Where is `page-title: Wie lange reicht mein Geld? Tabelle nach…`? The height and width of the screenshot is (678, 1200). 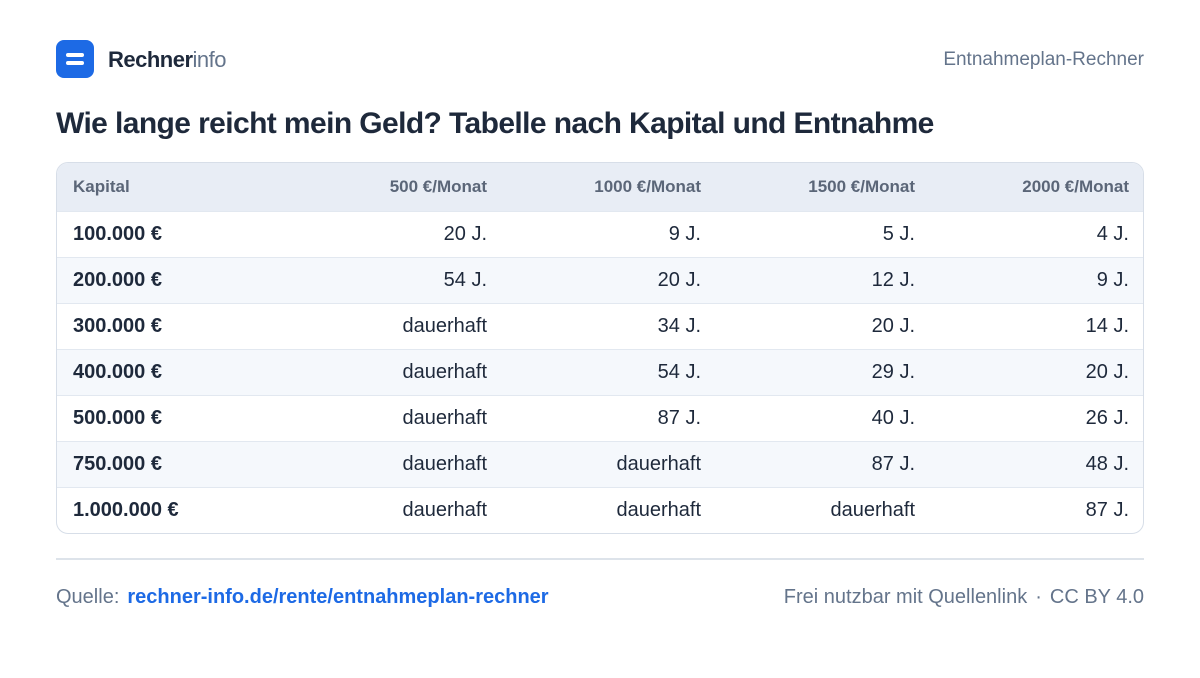 page-title: Wie lange reicht mein Geld? Tabelle nach… is located at coordinates (495, 123).